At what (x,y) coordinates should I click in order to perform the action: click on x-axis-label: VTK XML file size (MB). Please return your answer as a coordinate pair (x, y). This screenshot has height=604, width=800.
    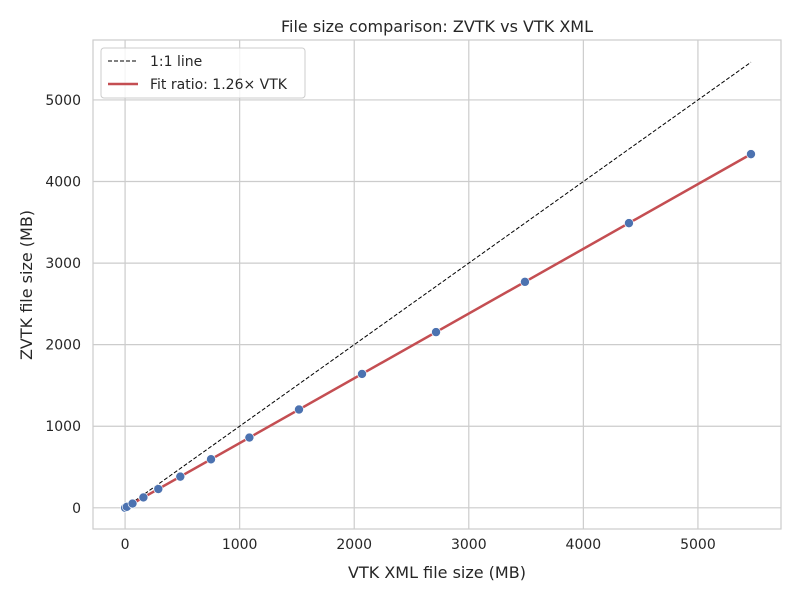
    Looking at the image, I should click on (437, 572).